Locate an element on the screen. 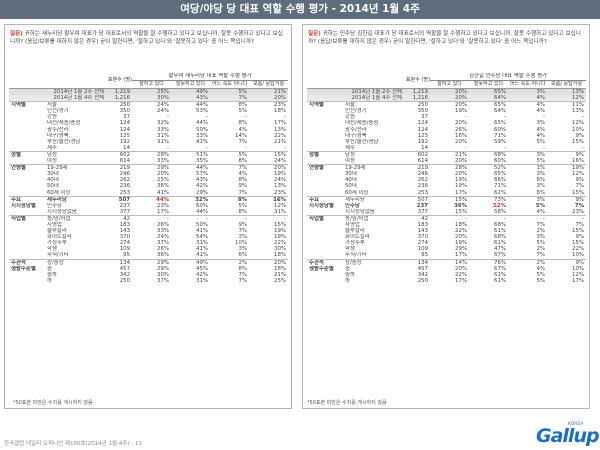 Image resolution: width=600 pixels, height=450 pixels. sample-size-cell: 124 is located at coordinates (124, 129).